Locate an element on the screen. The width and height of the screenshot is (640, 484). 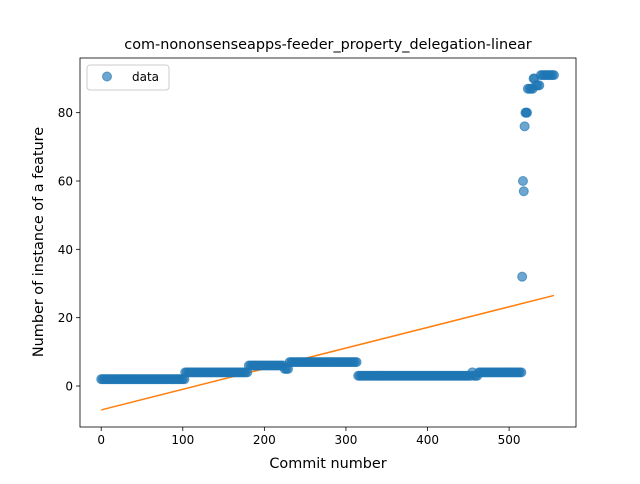
x-axis-label: Commit number is located at coordinates (327, 464).